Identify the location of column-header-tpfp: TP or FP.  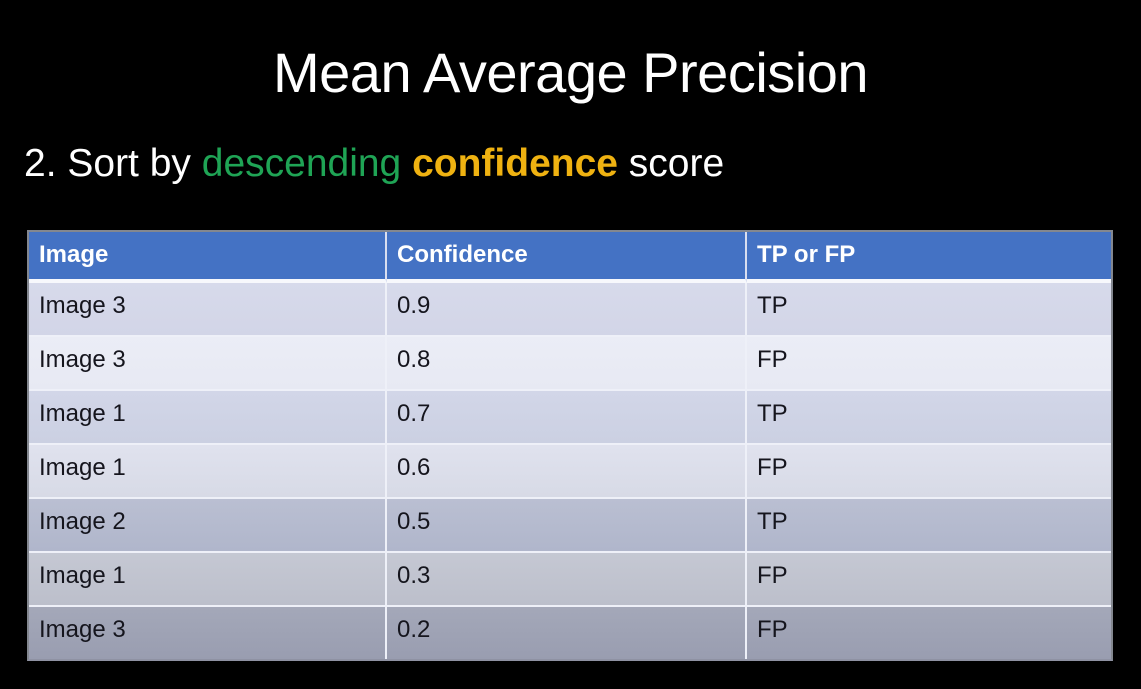
(929, 257).